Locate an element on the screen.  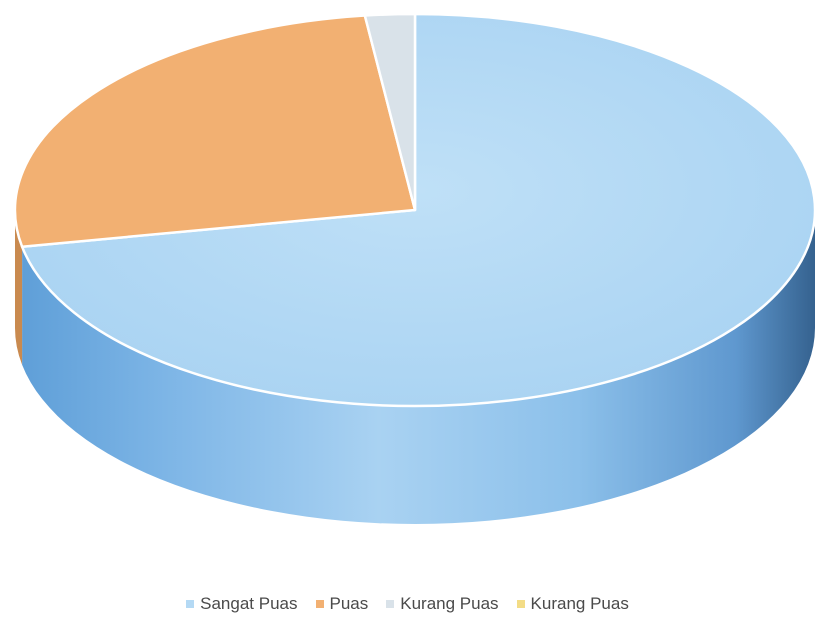
legend-item-3: Kurang Puas is located at coordinates (442, 604).